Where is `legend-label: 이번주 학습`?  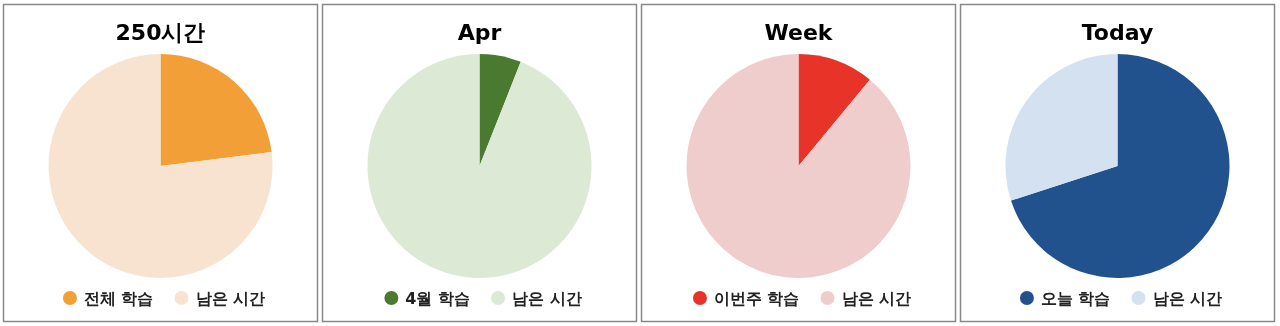
legend-label: 이번주 학습 is located at coordinates (756, 298).